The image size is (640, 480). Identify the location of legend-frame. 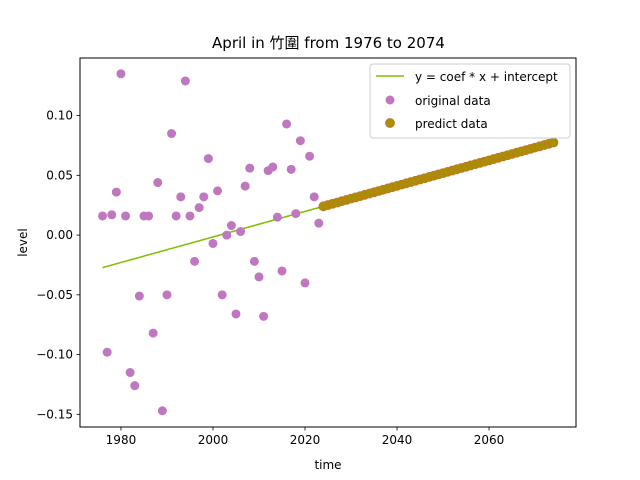
(470, 101).